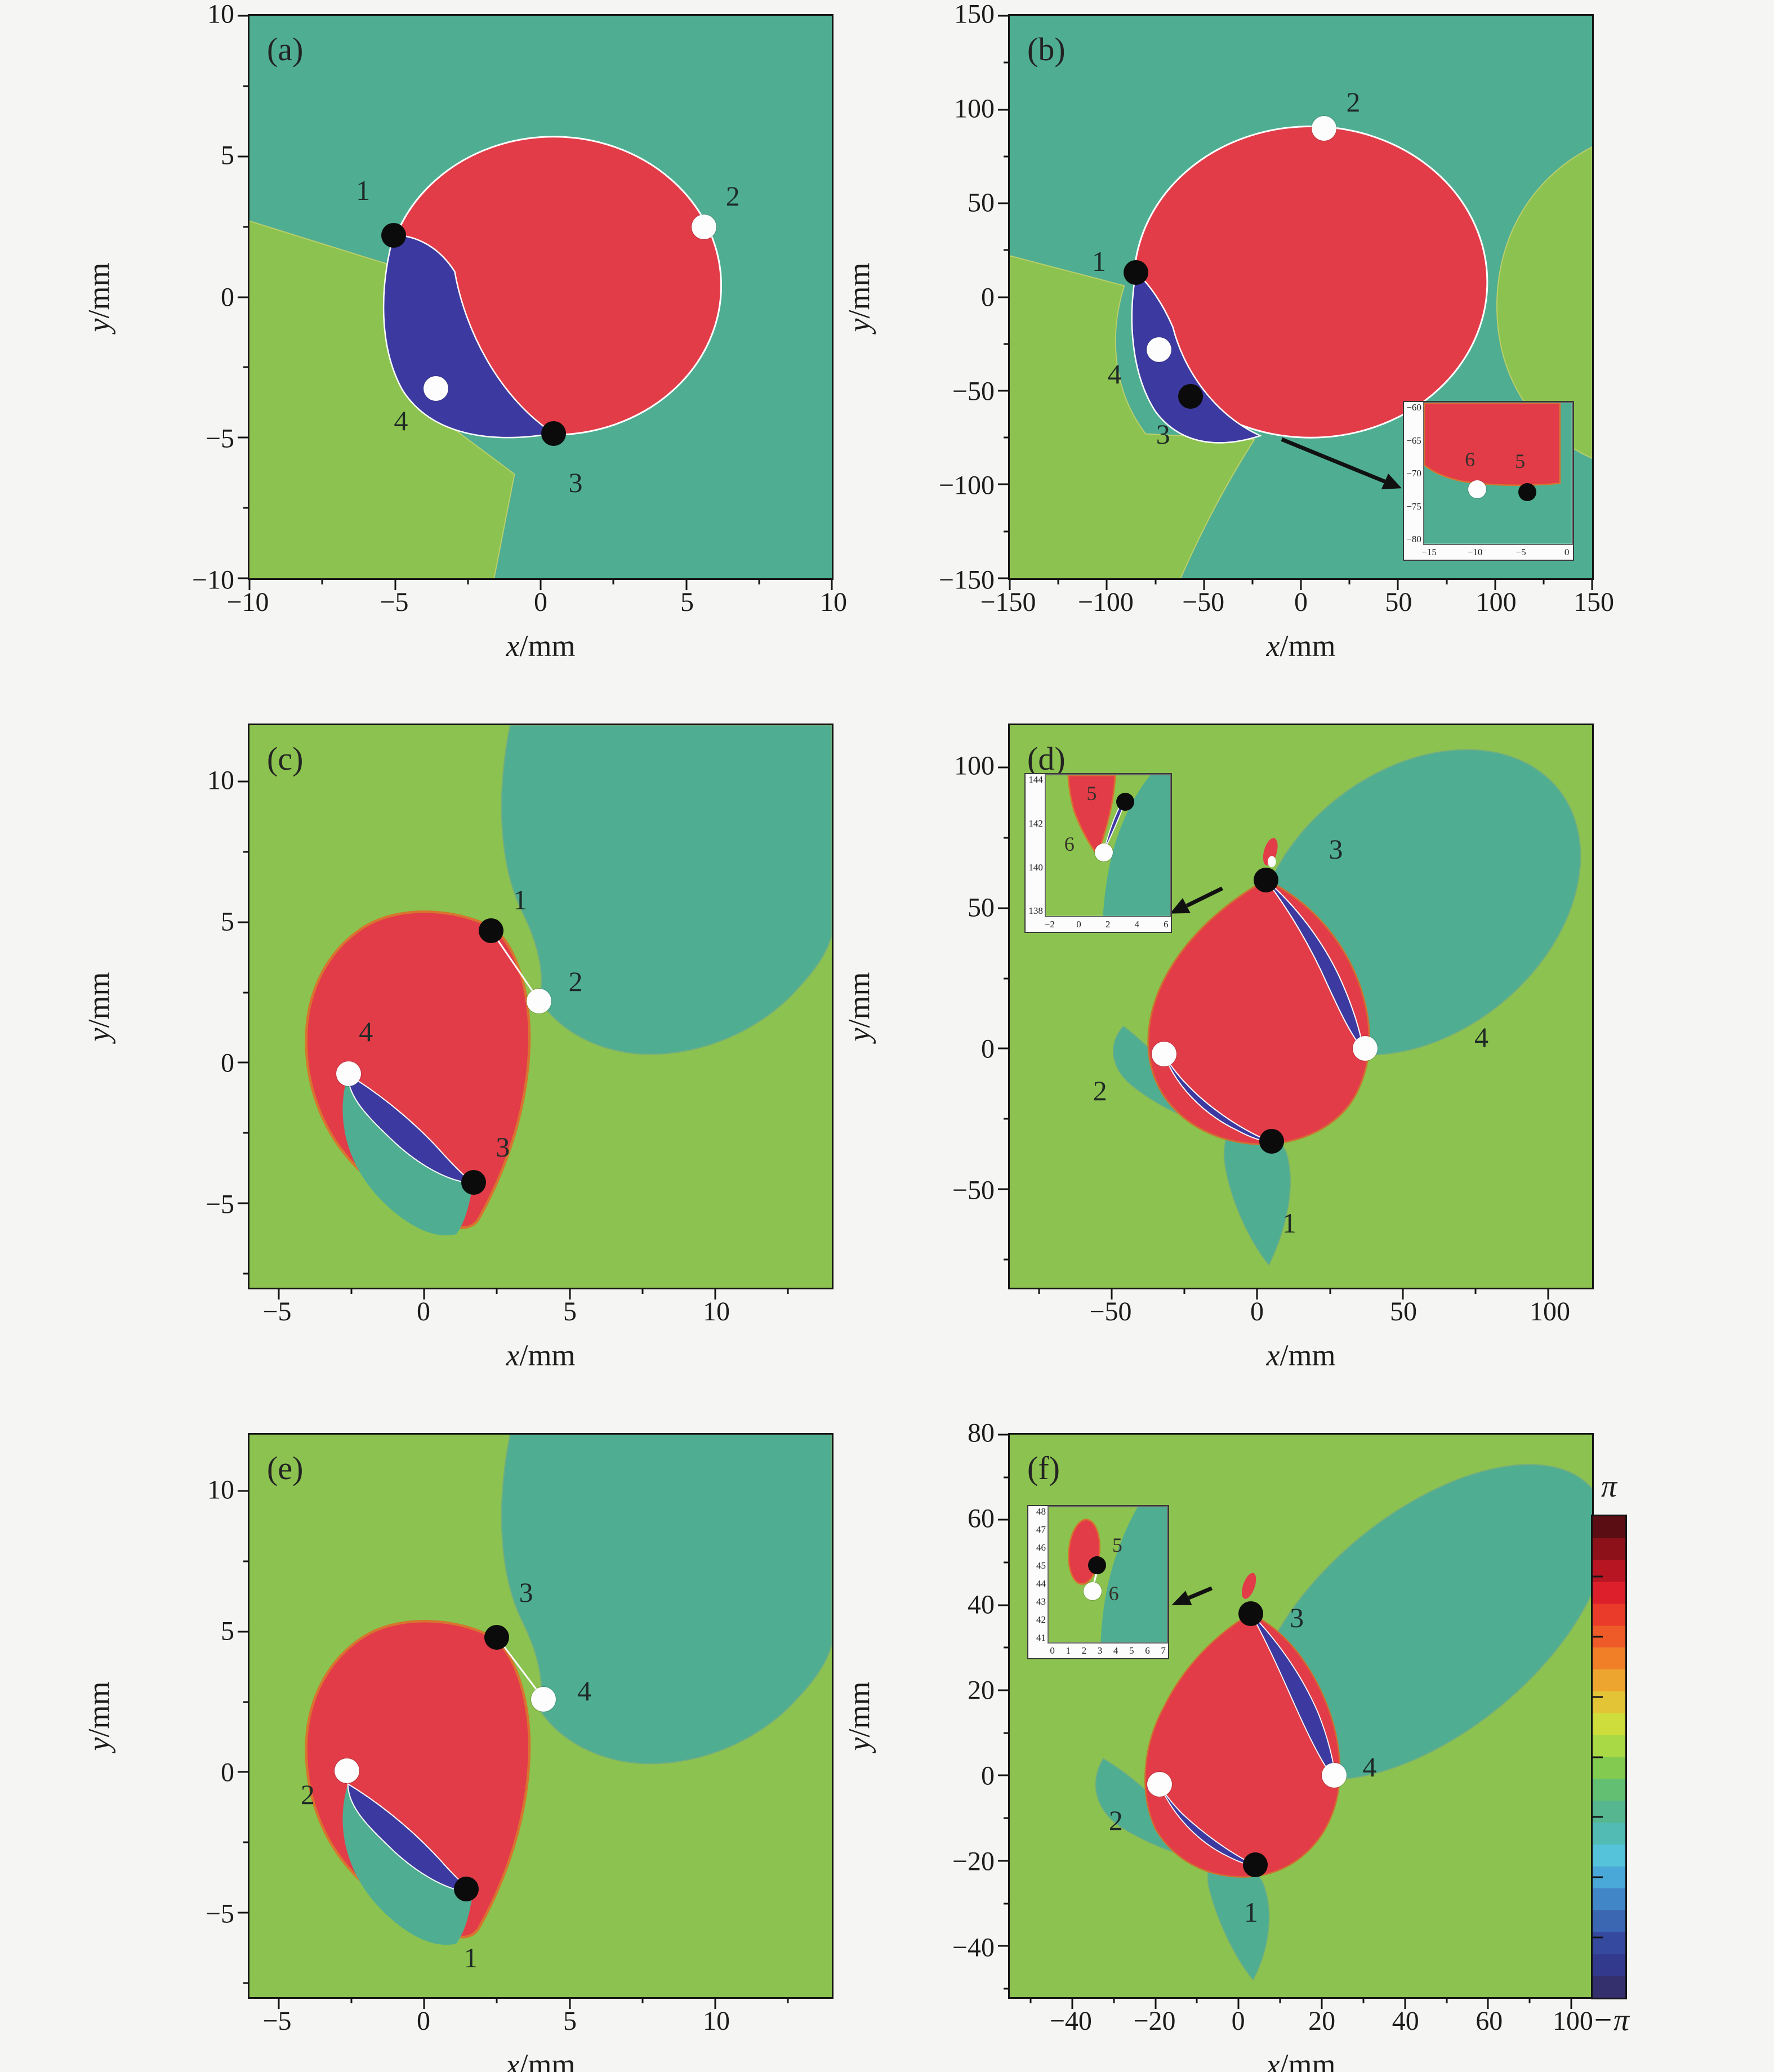 The width and height of the screenshot is (1774, 2072). Describe the element at coordinates (967, 580) in the screenshot. I see `y-tick-label: −150` at that location.